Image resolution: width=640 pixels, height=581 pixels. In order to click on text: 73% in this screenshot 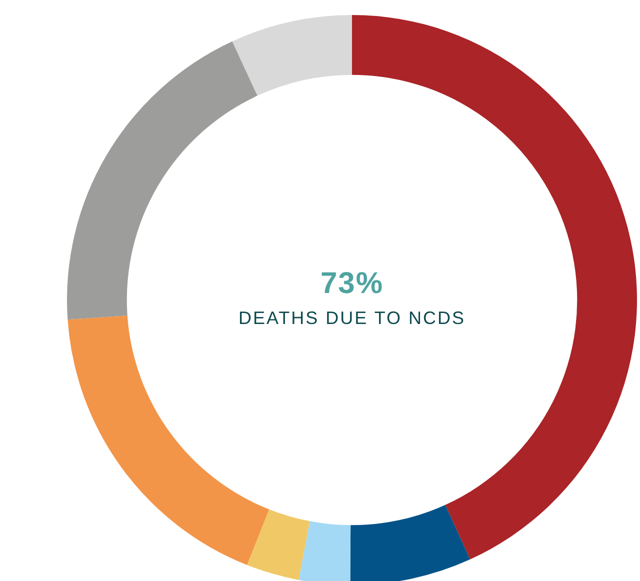, I will do `click(352, 284)`.